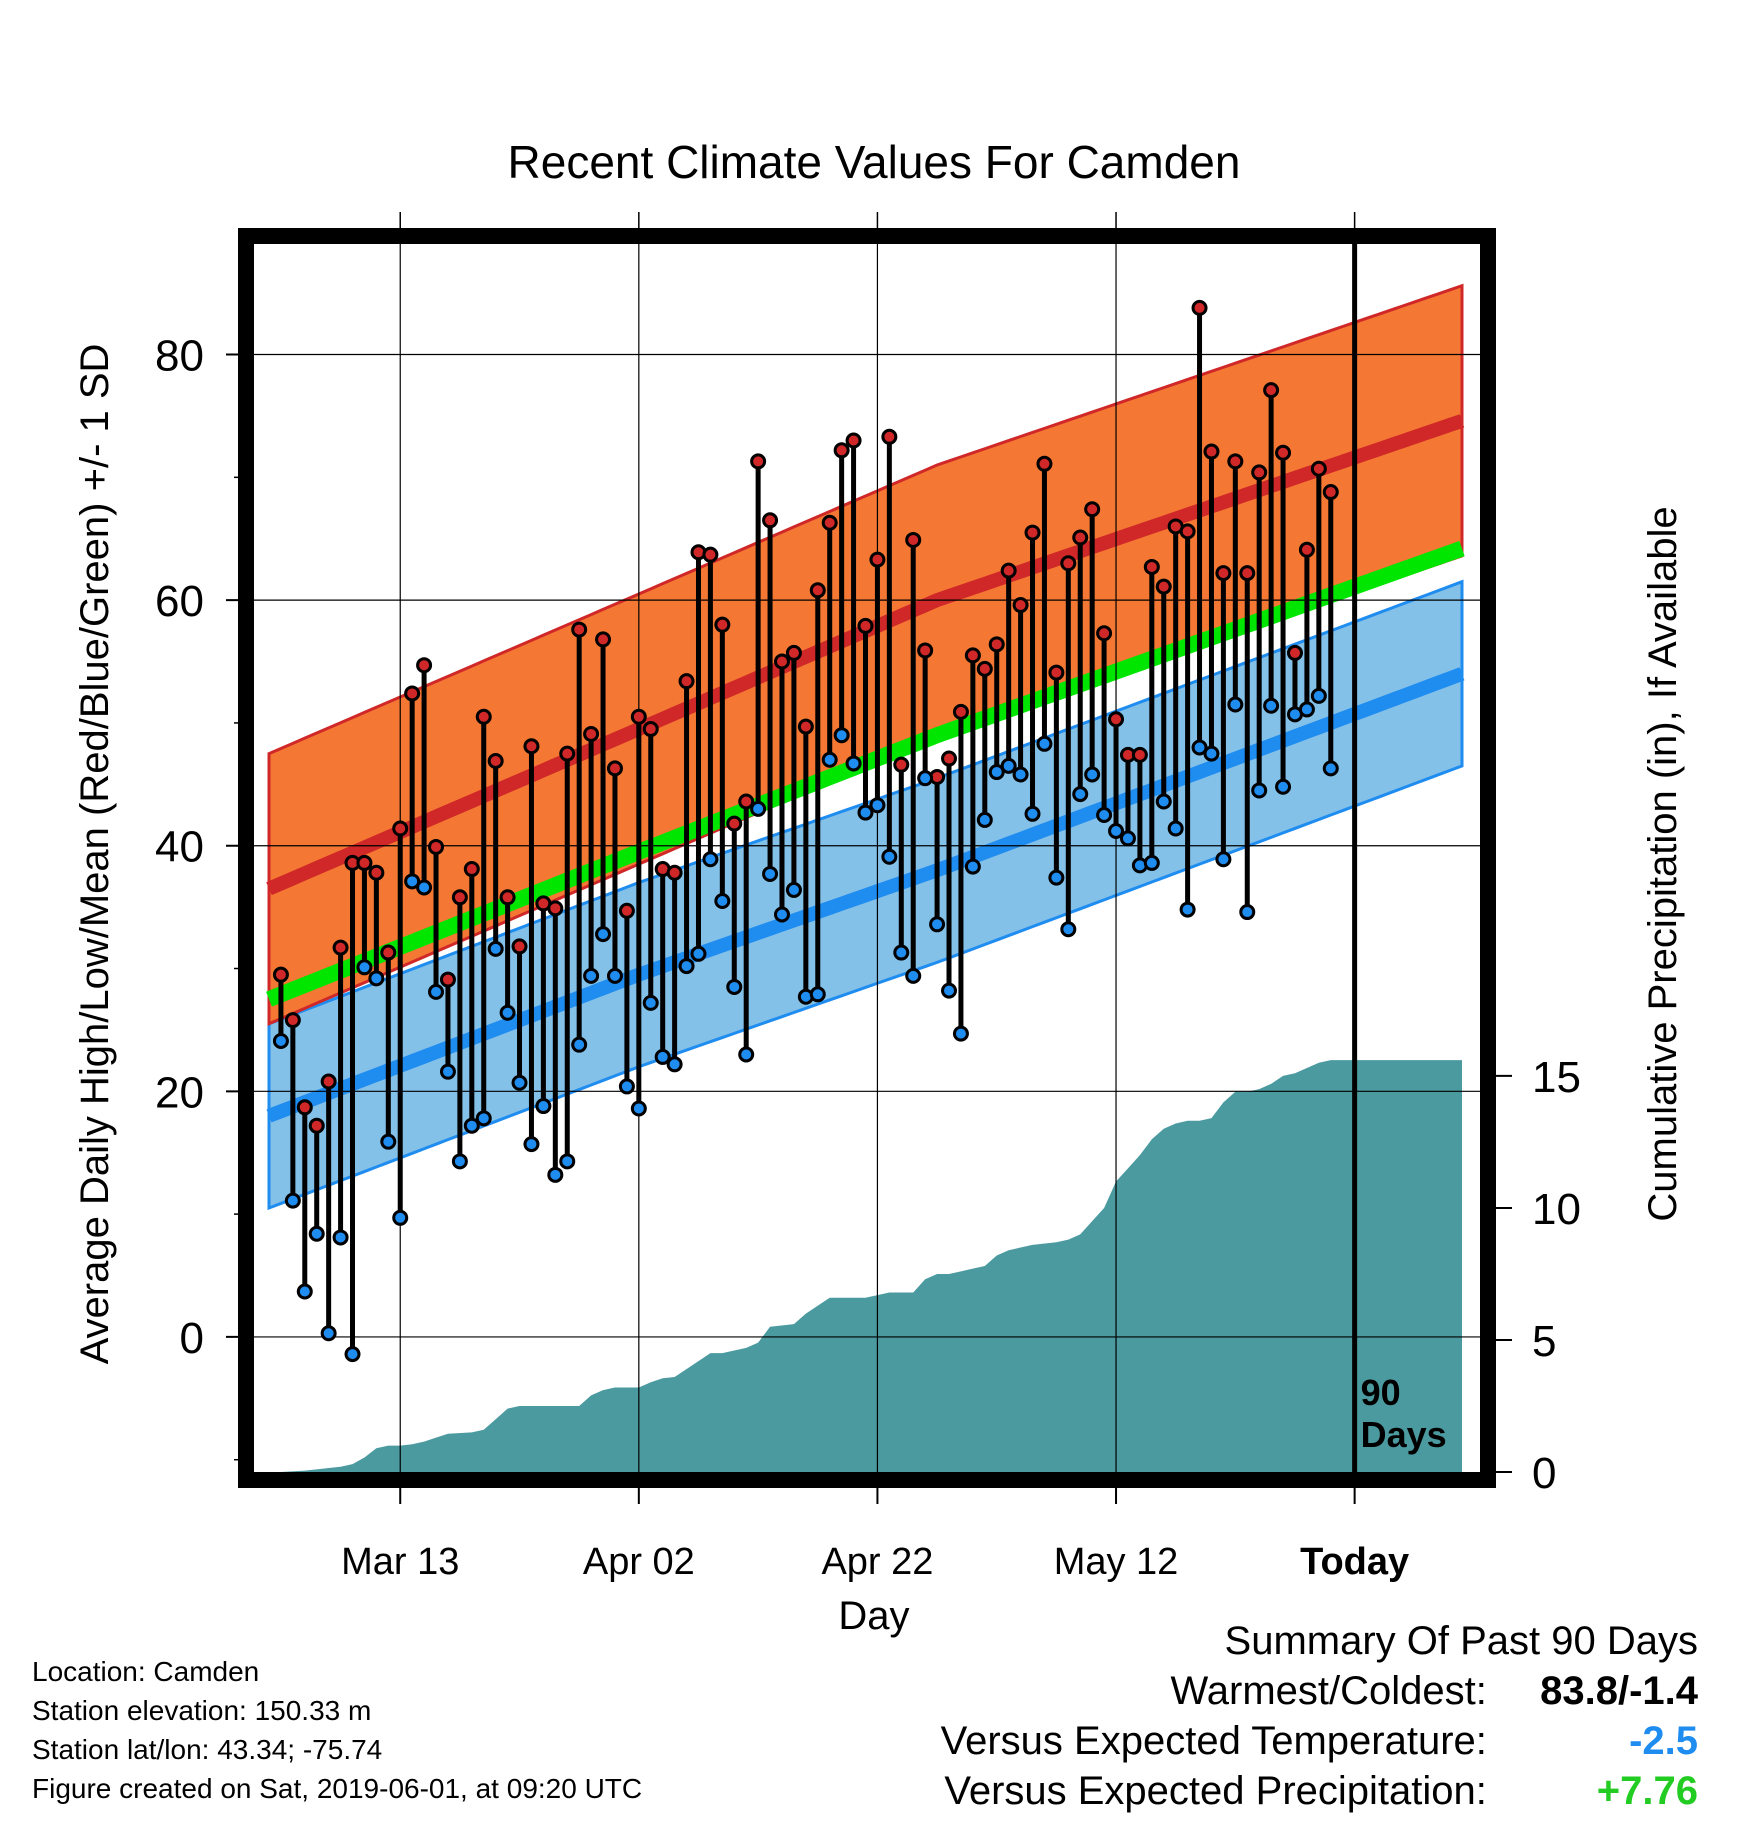 The image size is (1748, 1828). I want to click on precip-anomaly-value: +7.76, so click(1647, 1791).